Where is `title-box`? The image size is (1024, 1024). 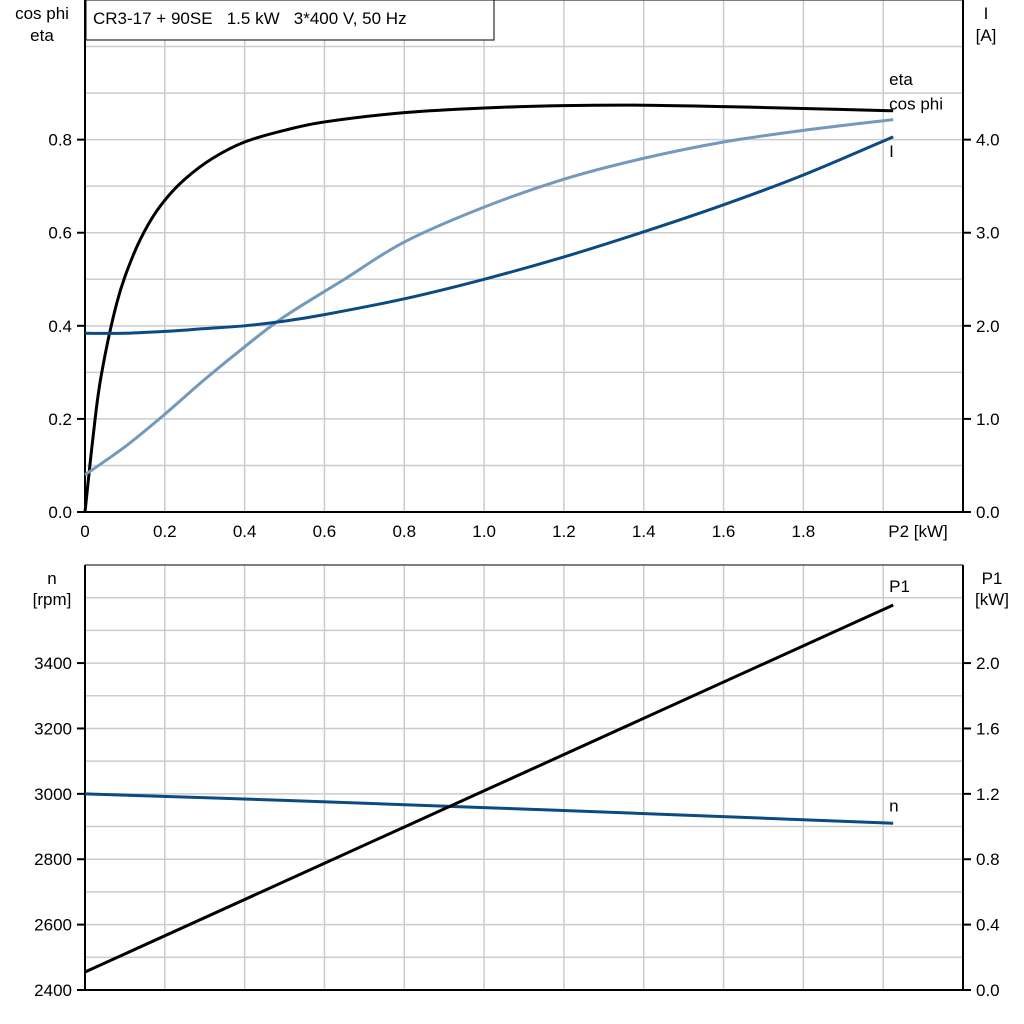
title-box is located at coordinates (290, 20).